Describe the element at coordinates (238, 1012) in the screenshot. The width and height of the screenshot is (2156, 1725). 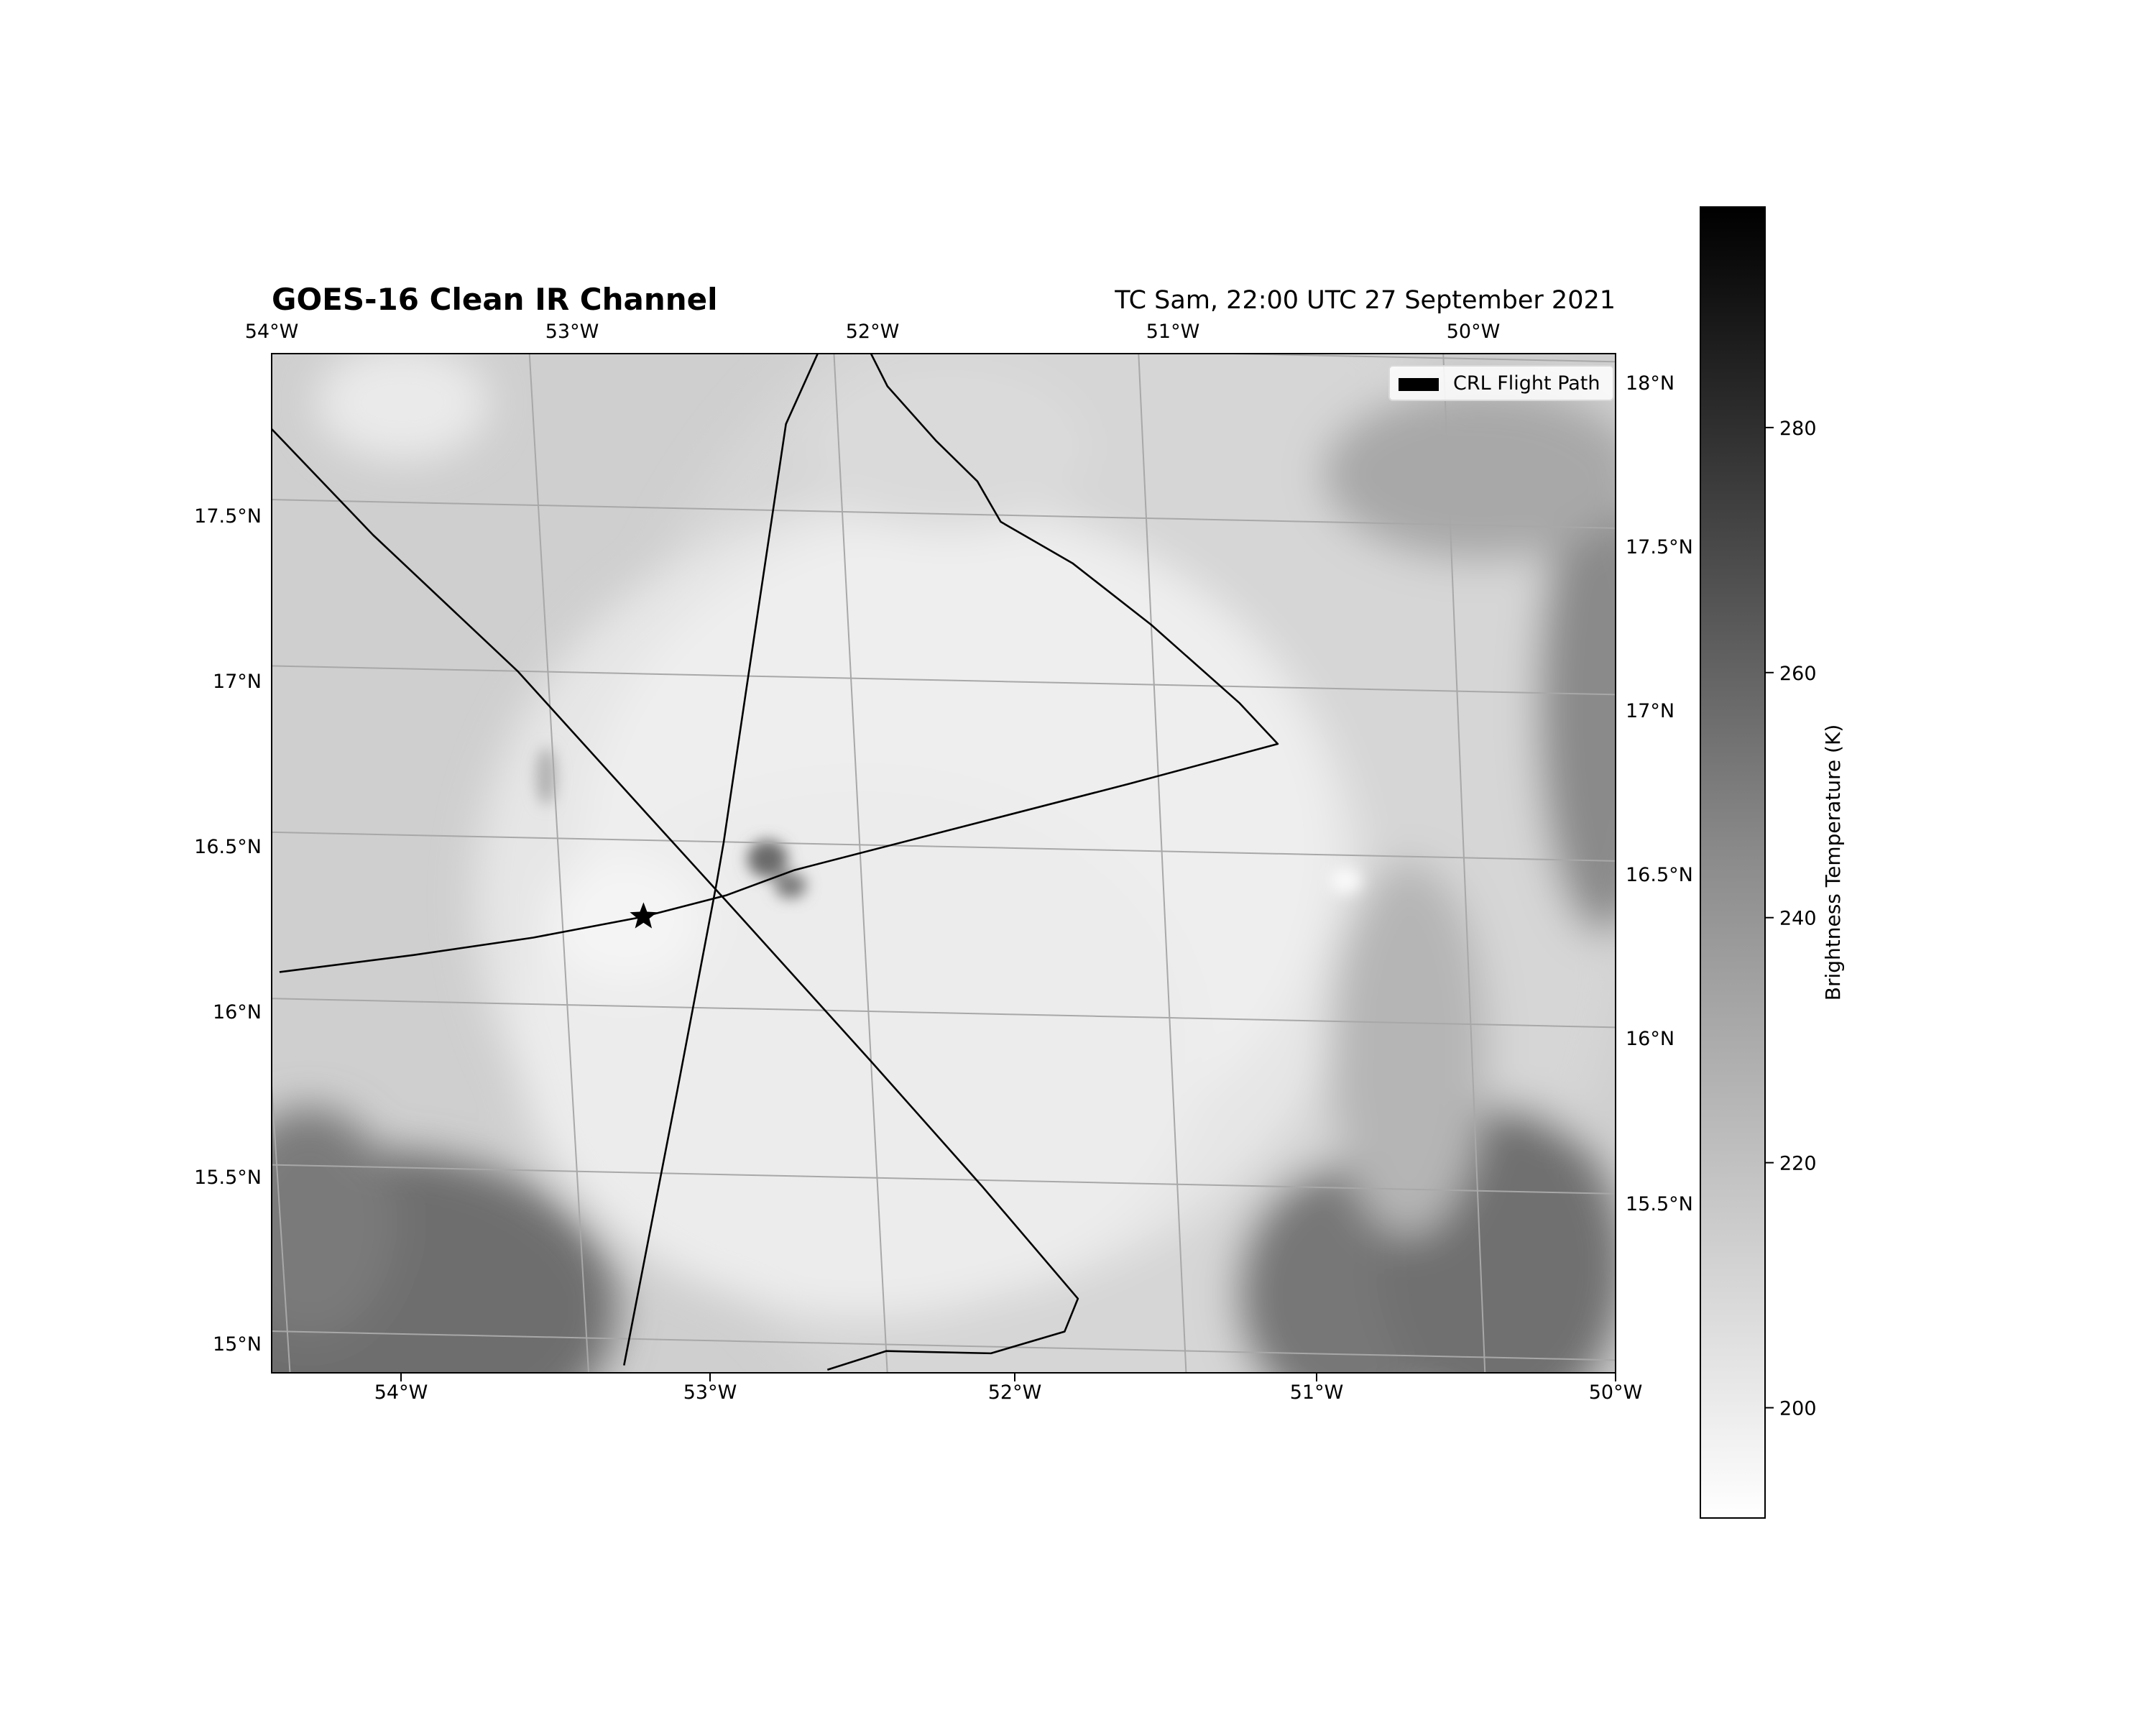
I see `left-lat-label: 16°N` at that location.